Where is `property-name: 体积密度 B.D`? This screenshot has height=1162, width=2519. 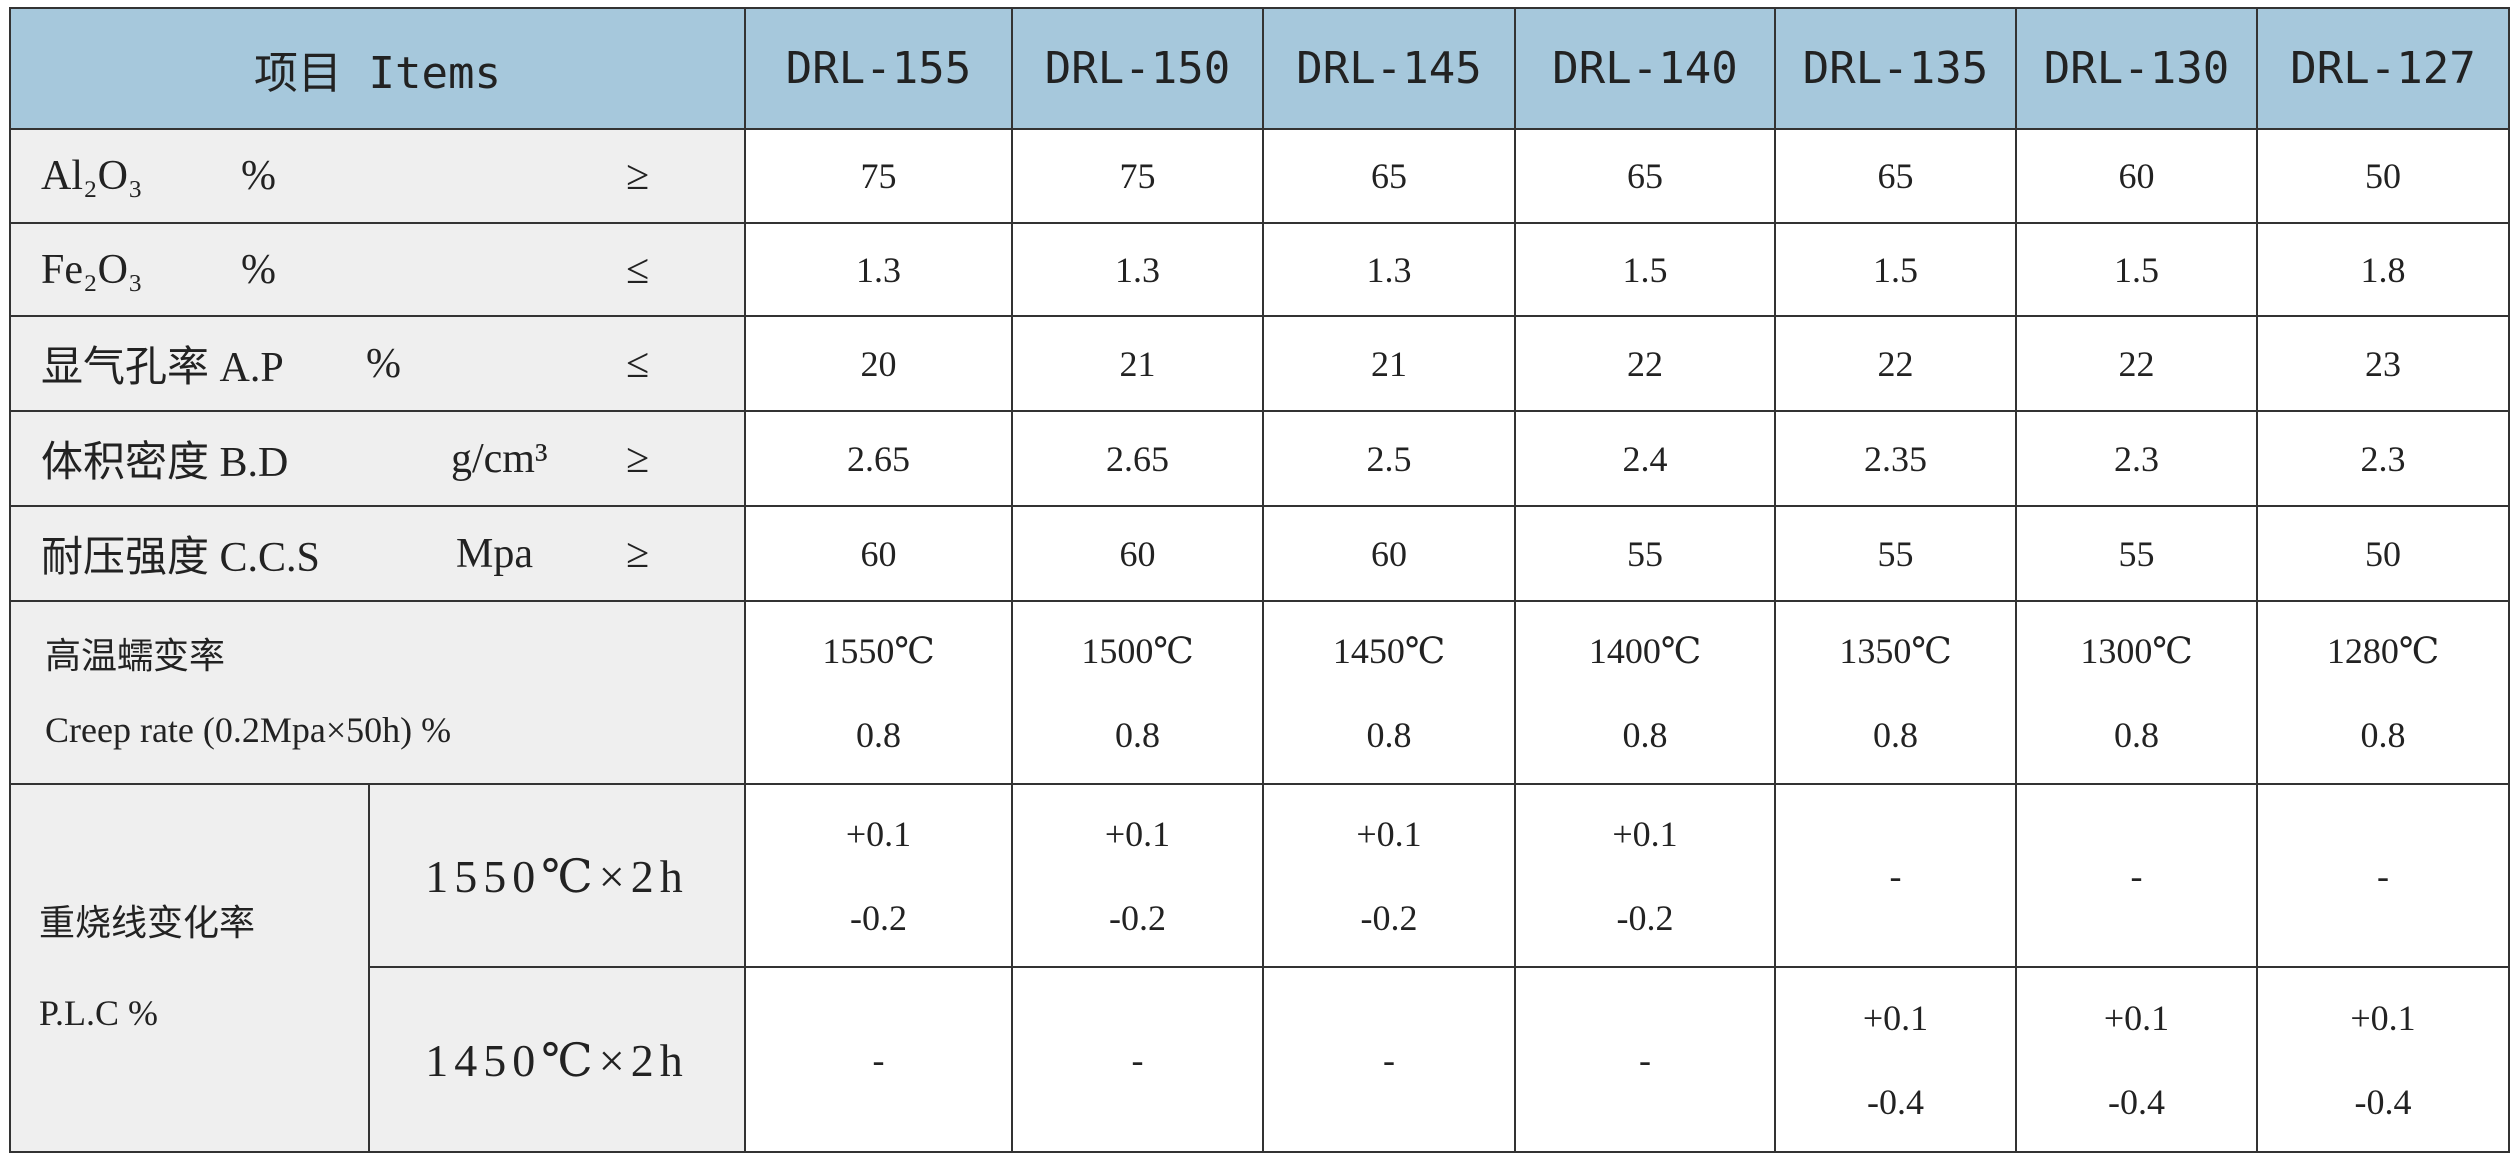
property-name: 体积密度 B.D is located at coordinates (165, 463).